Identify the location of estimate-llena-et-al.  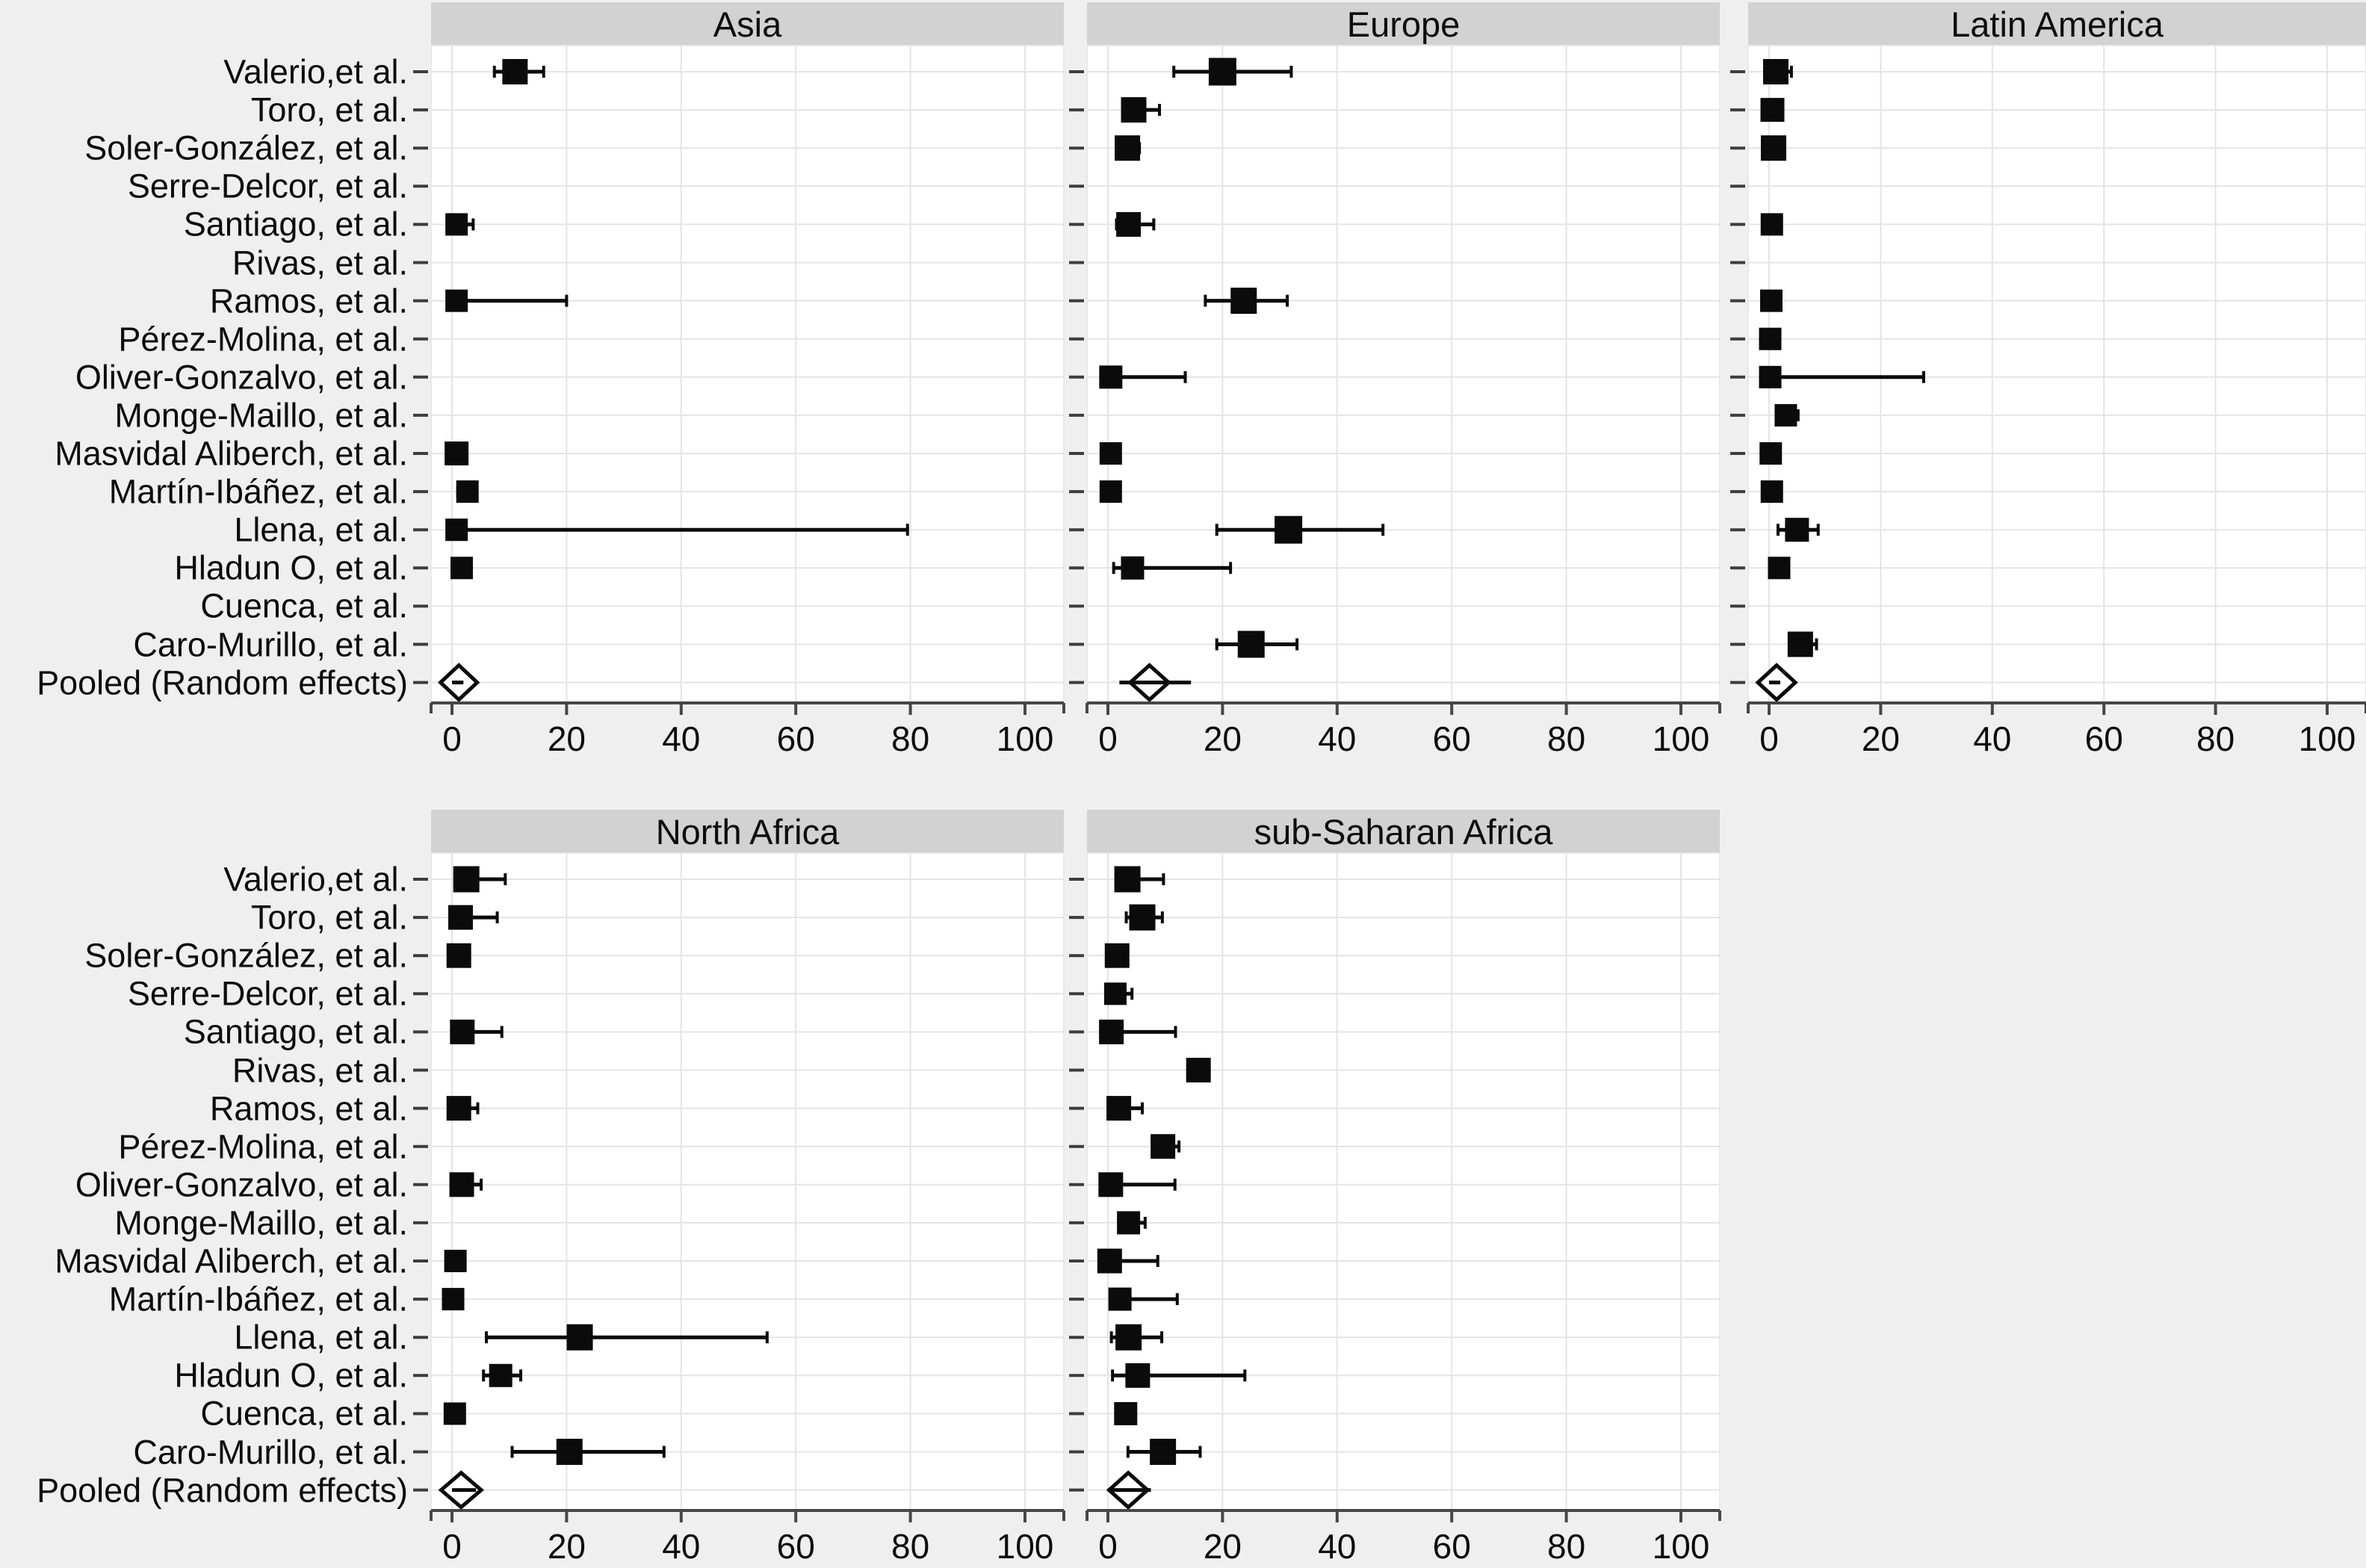
(1798, 530).